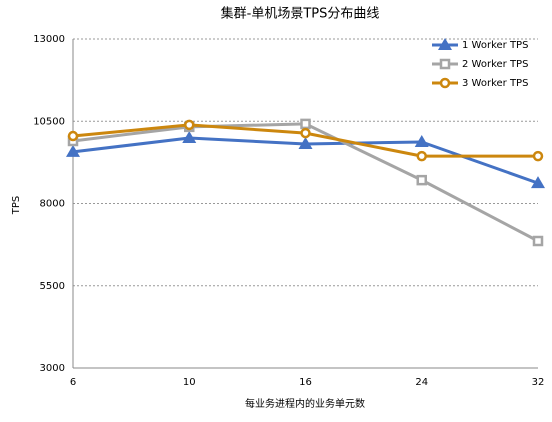  I want to click on x-tick-label: 10, so click(189, 382).